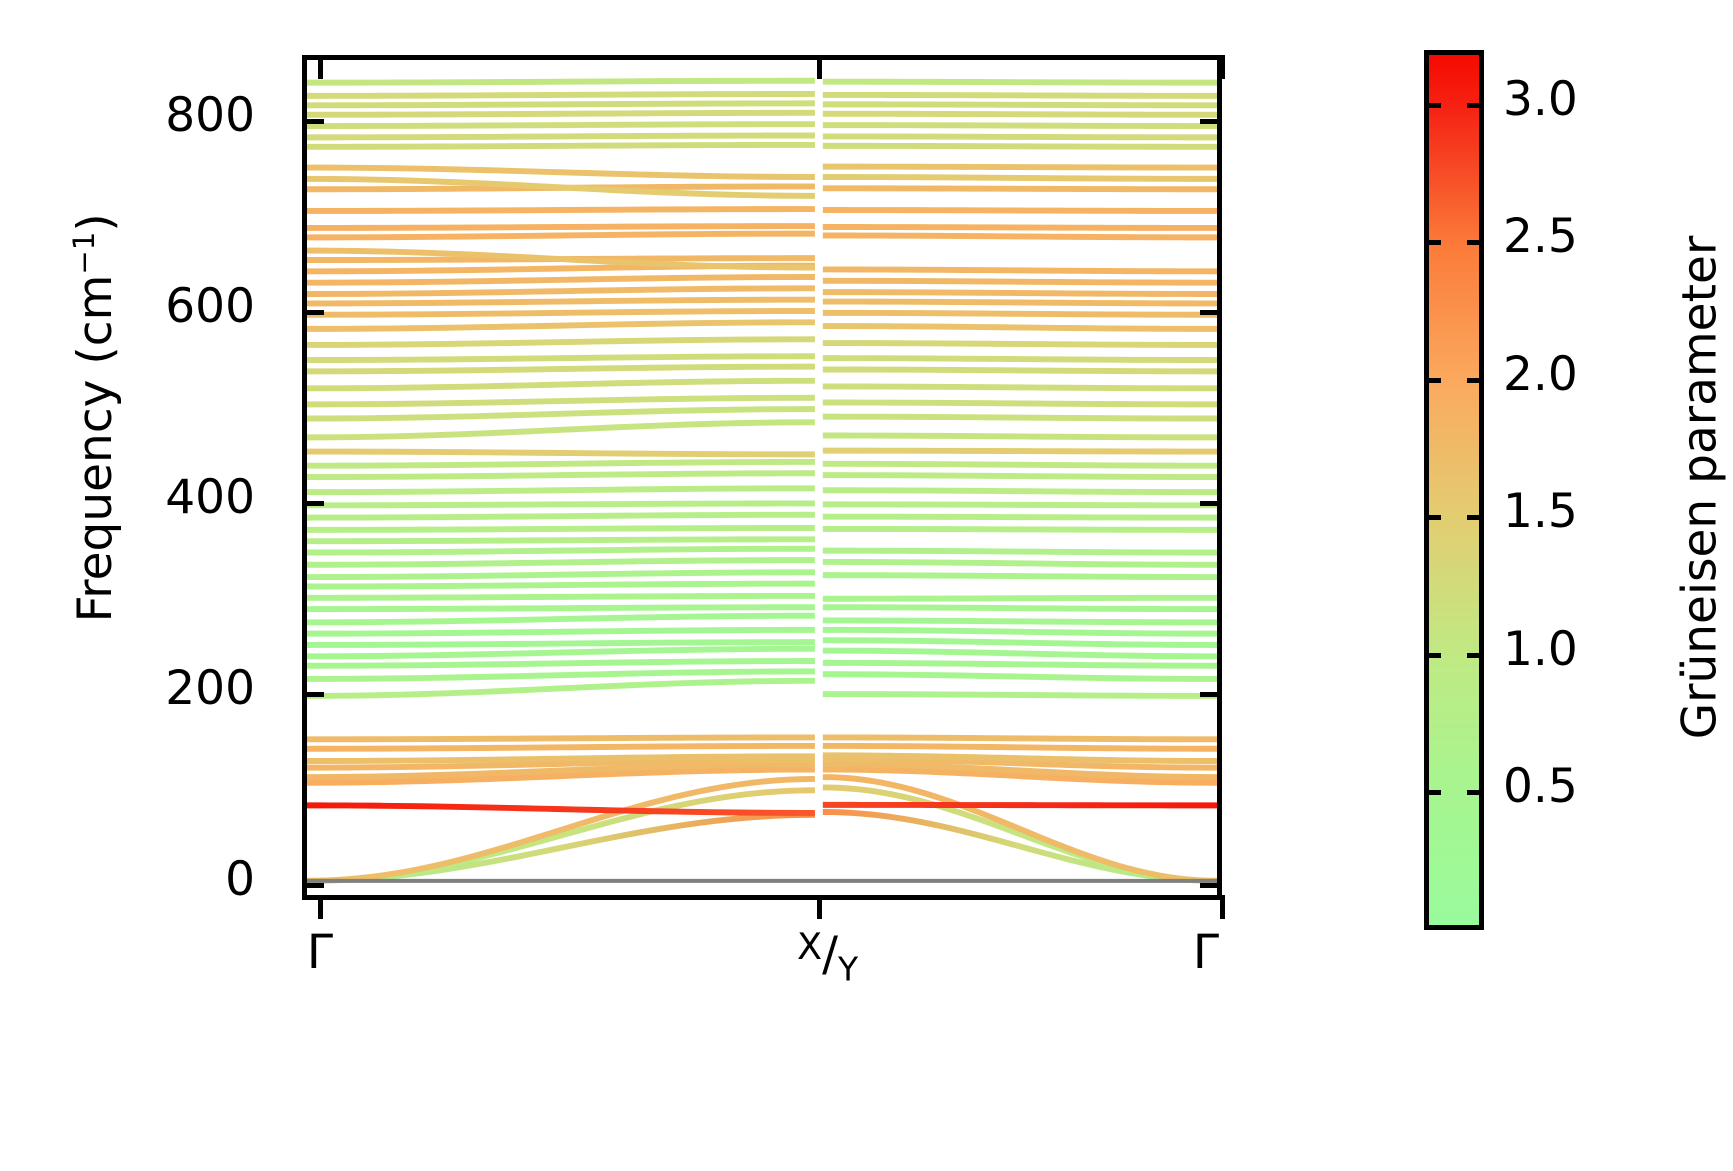 Image resolution: width=1733 pixels, height=1171 pixels. I want to click on colorbar-tick-label: 0.5, so click(1540, 786).